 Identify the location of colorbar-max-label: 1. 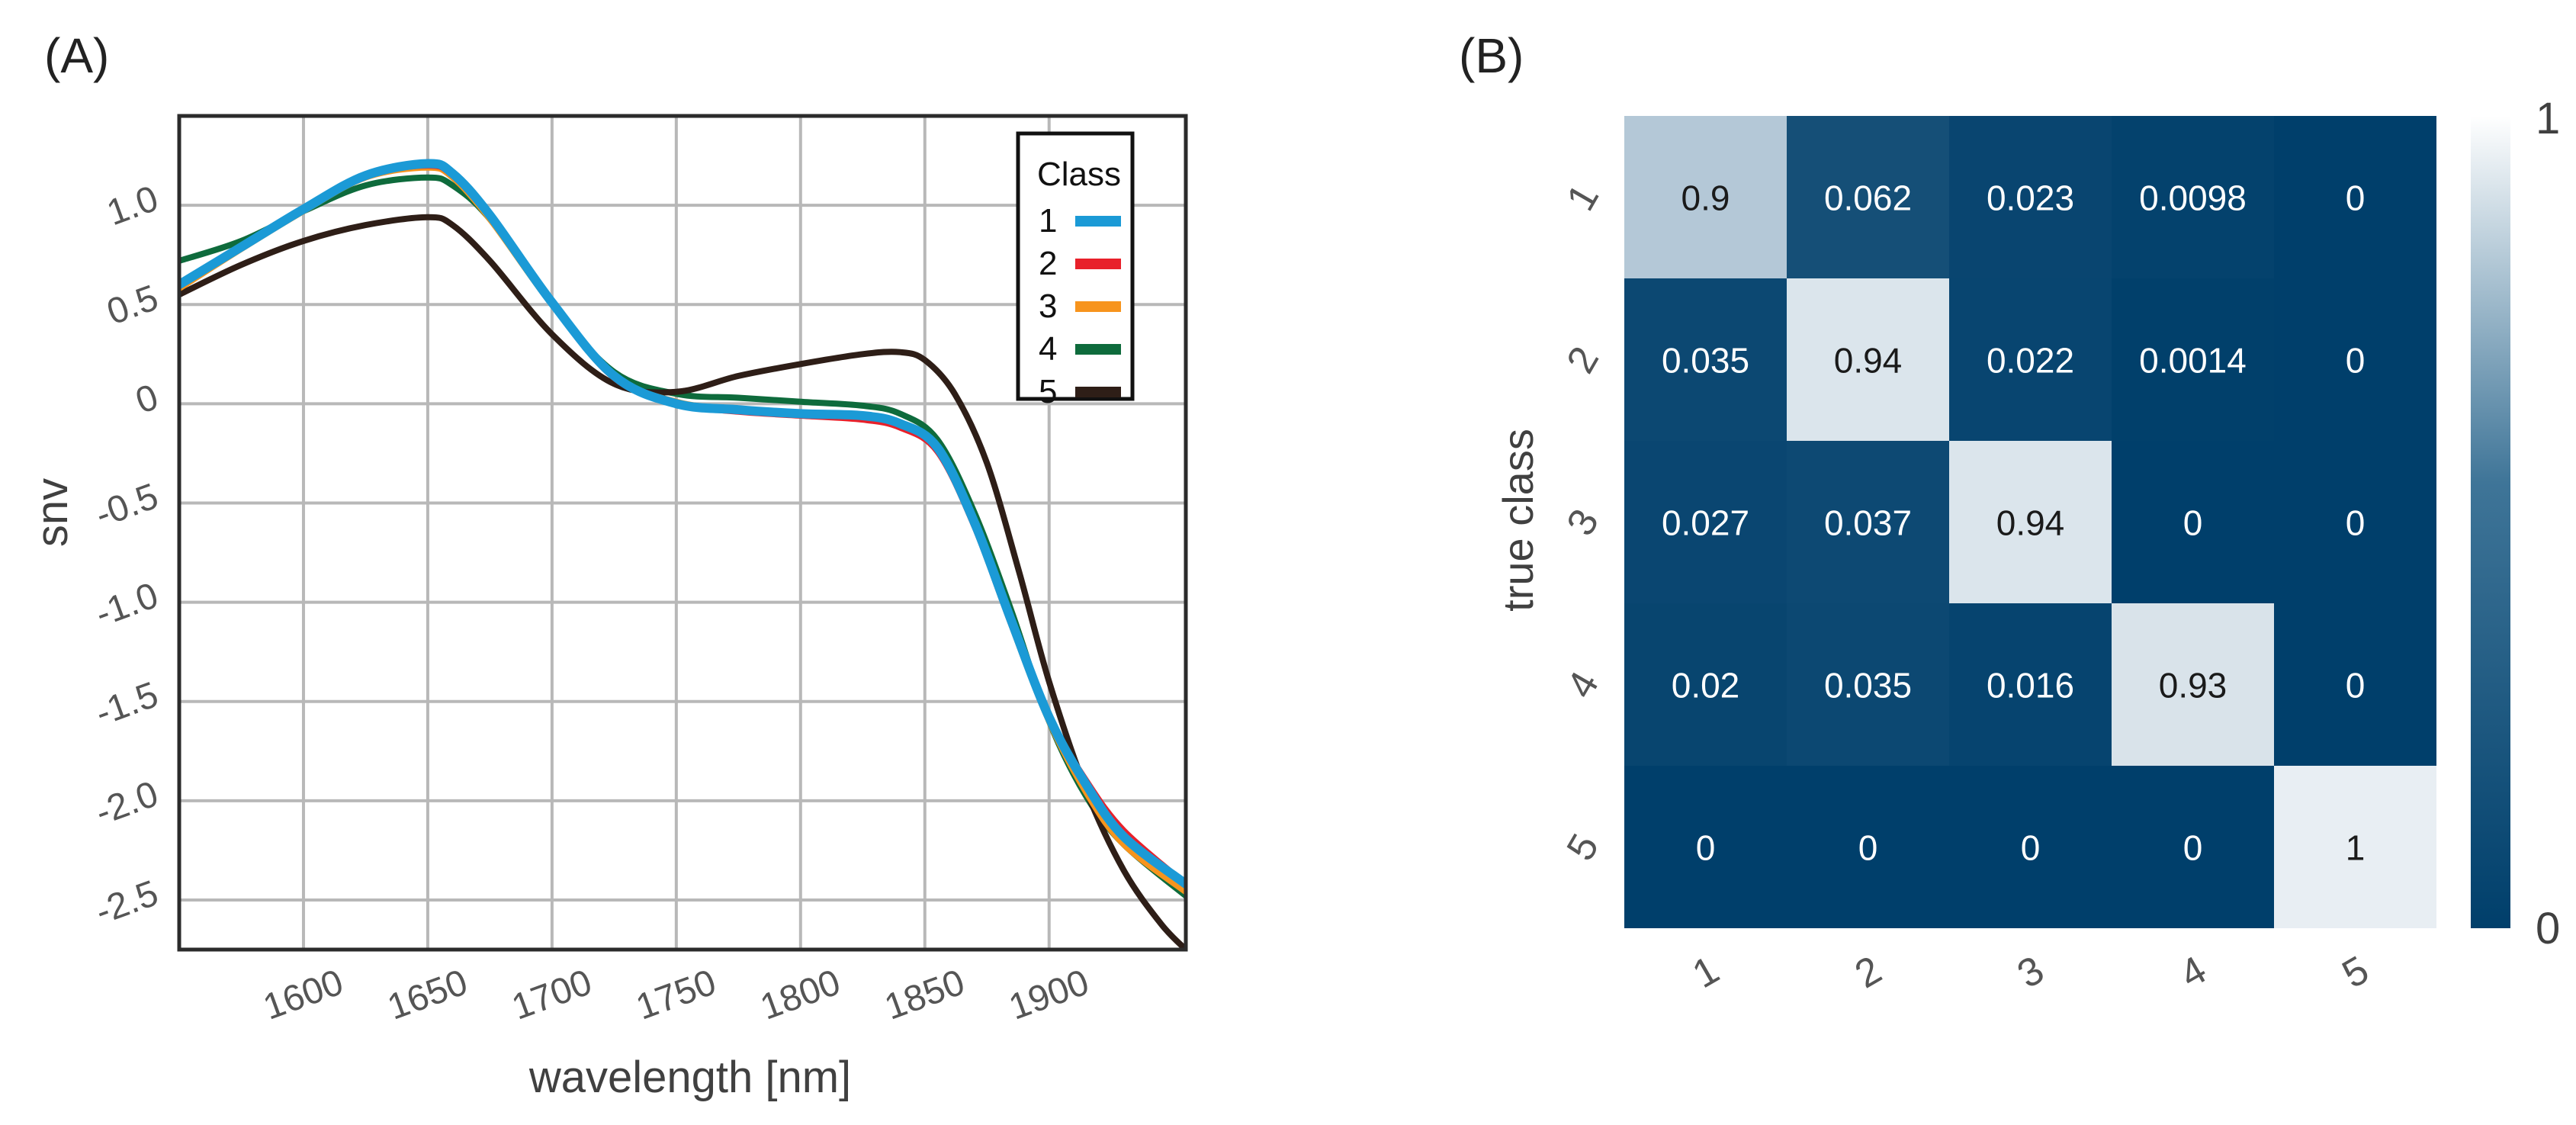
(2548, 118).